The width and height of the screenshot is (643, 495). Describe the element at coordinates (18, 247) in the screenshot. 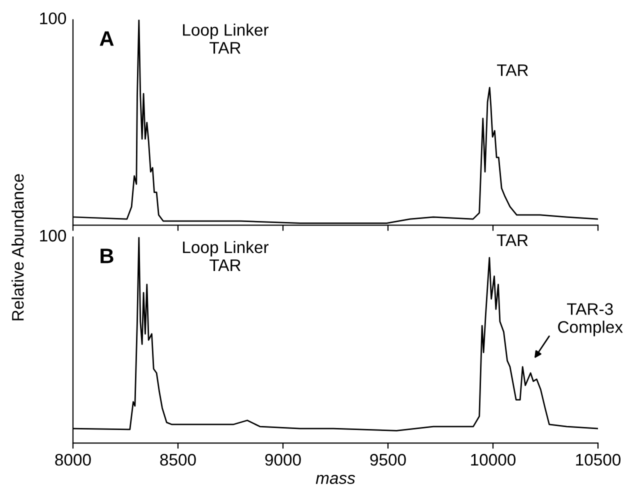

I see `y-axis-title: Relative Abundance` at that location.